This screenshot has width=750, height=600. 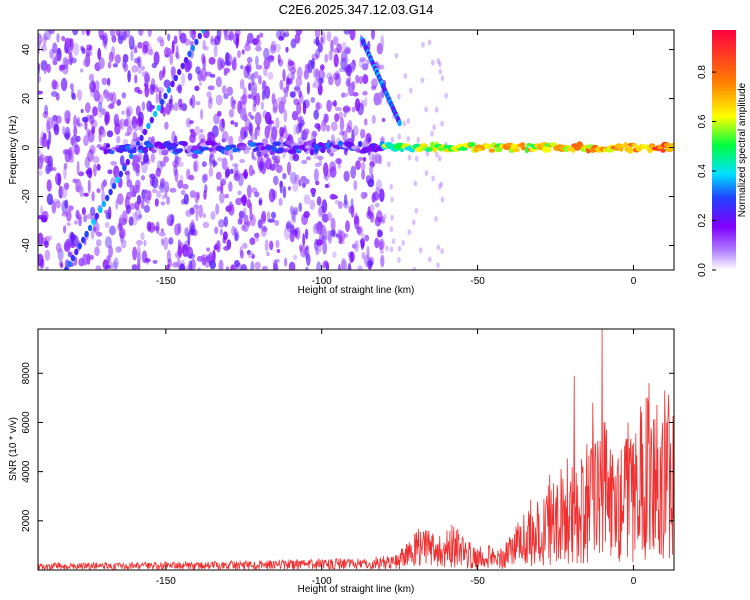 What do you see at coordinates (634, 281) in the screenshot?
I see `x-tick-label: 0` at bounding box center [634, 281].